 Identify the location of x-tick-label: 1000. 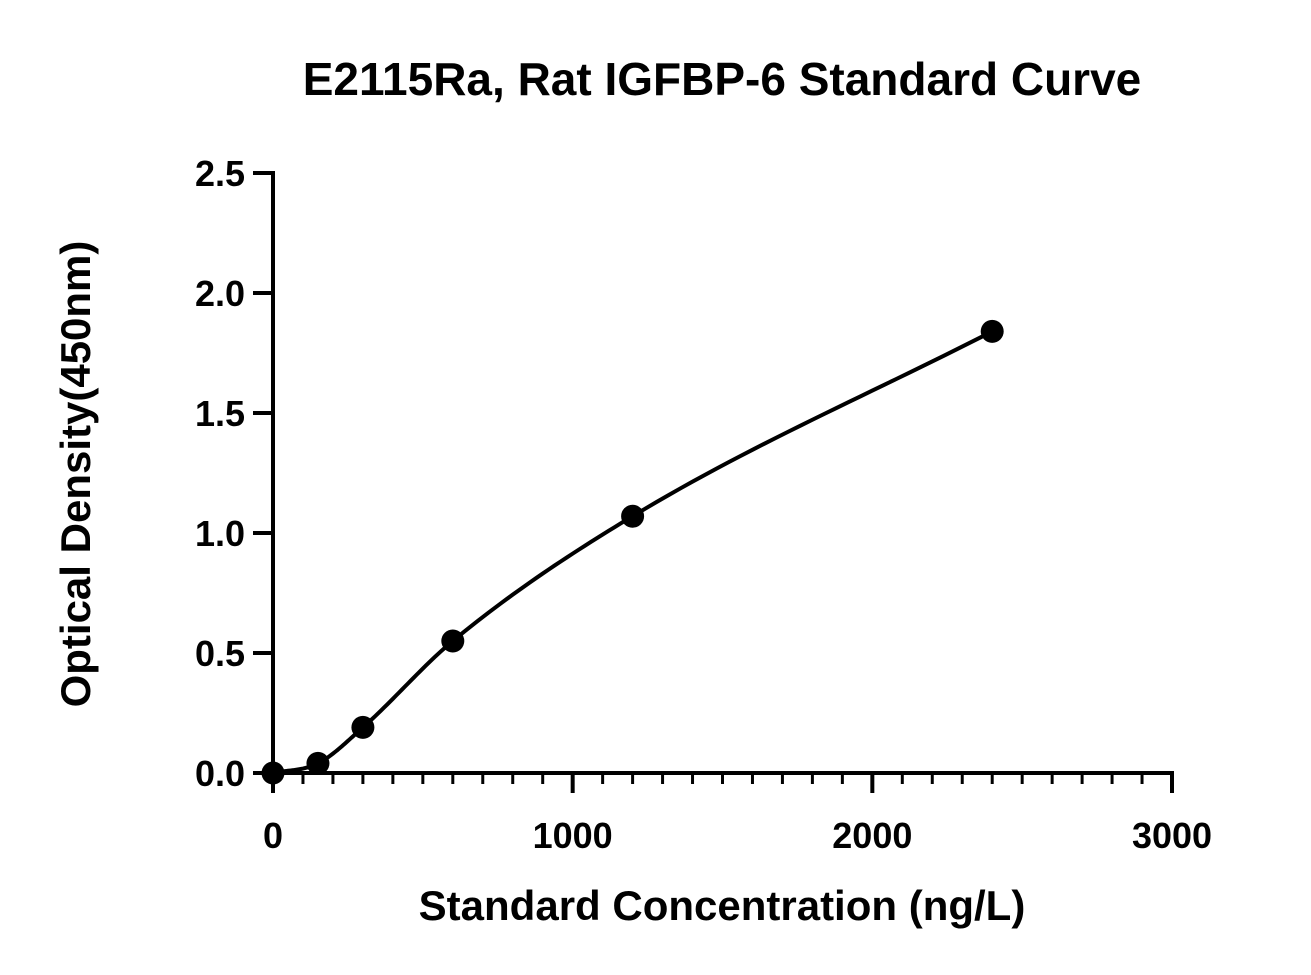
(573, 835).